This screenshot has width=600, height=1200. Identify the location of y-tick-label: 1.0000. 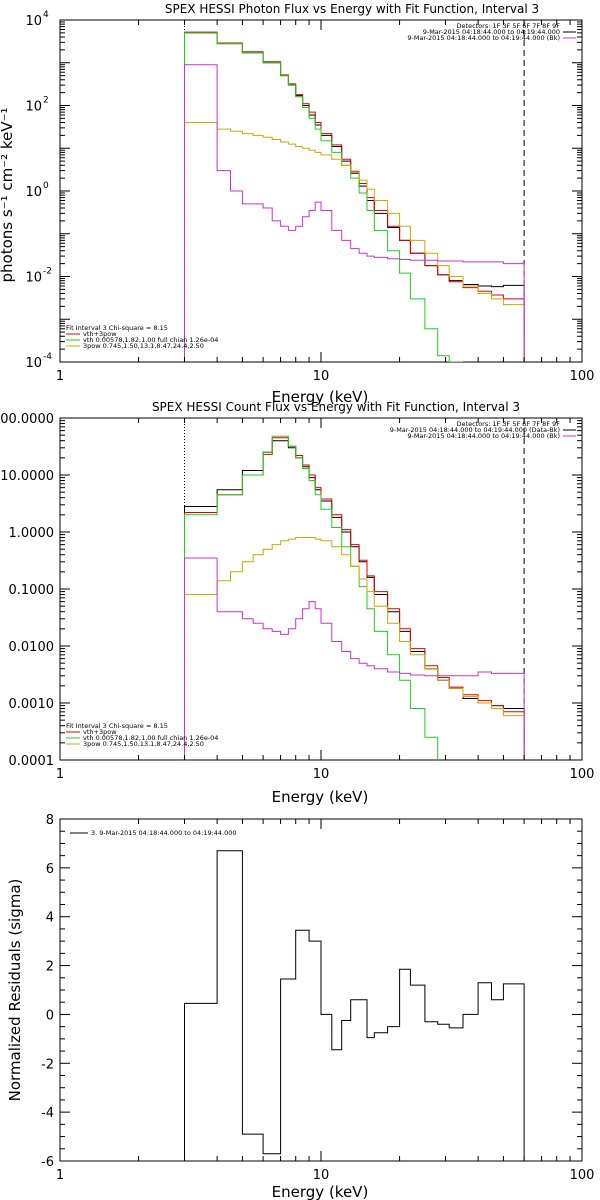
(32, 533).